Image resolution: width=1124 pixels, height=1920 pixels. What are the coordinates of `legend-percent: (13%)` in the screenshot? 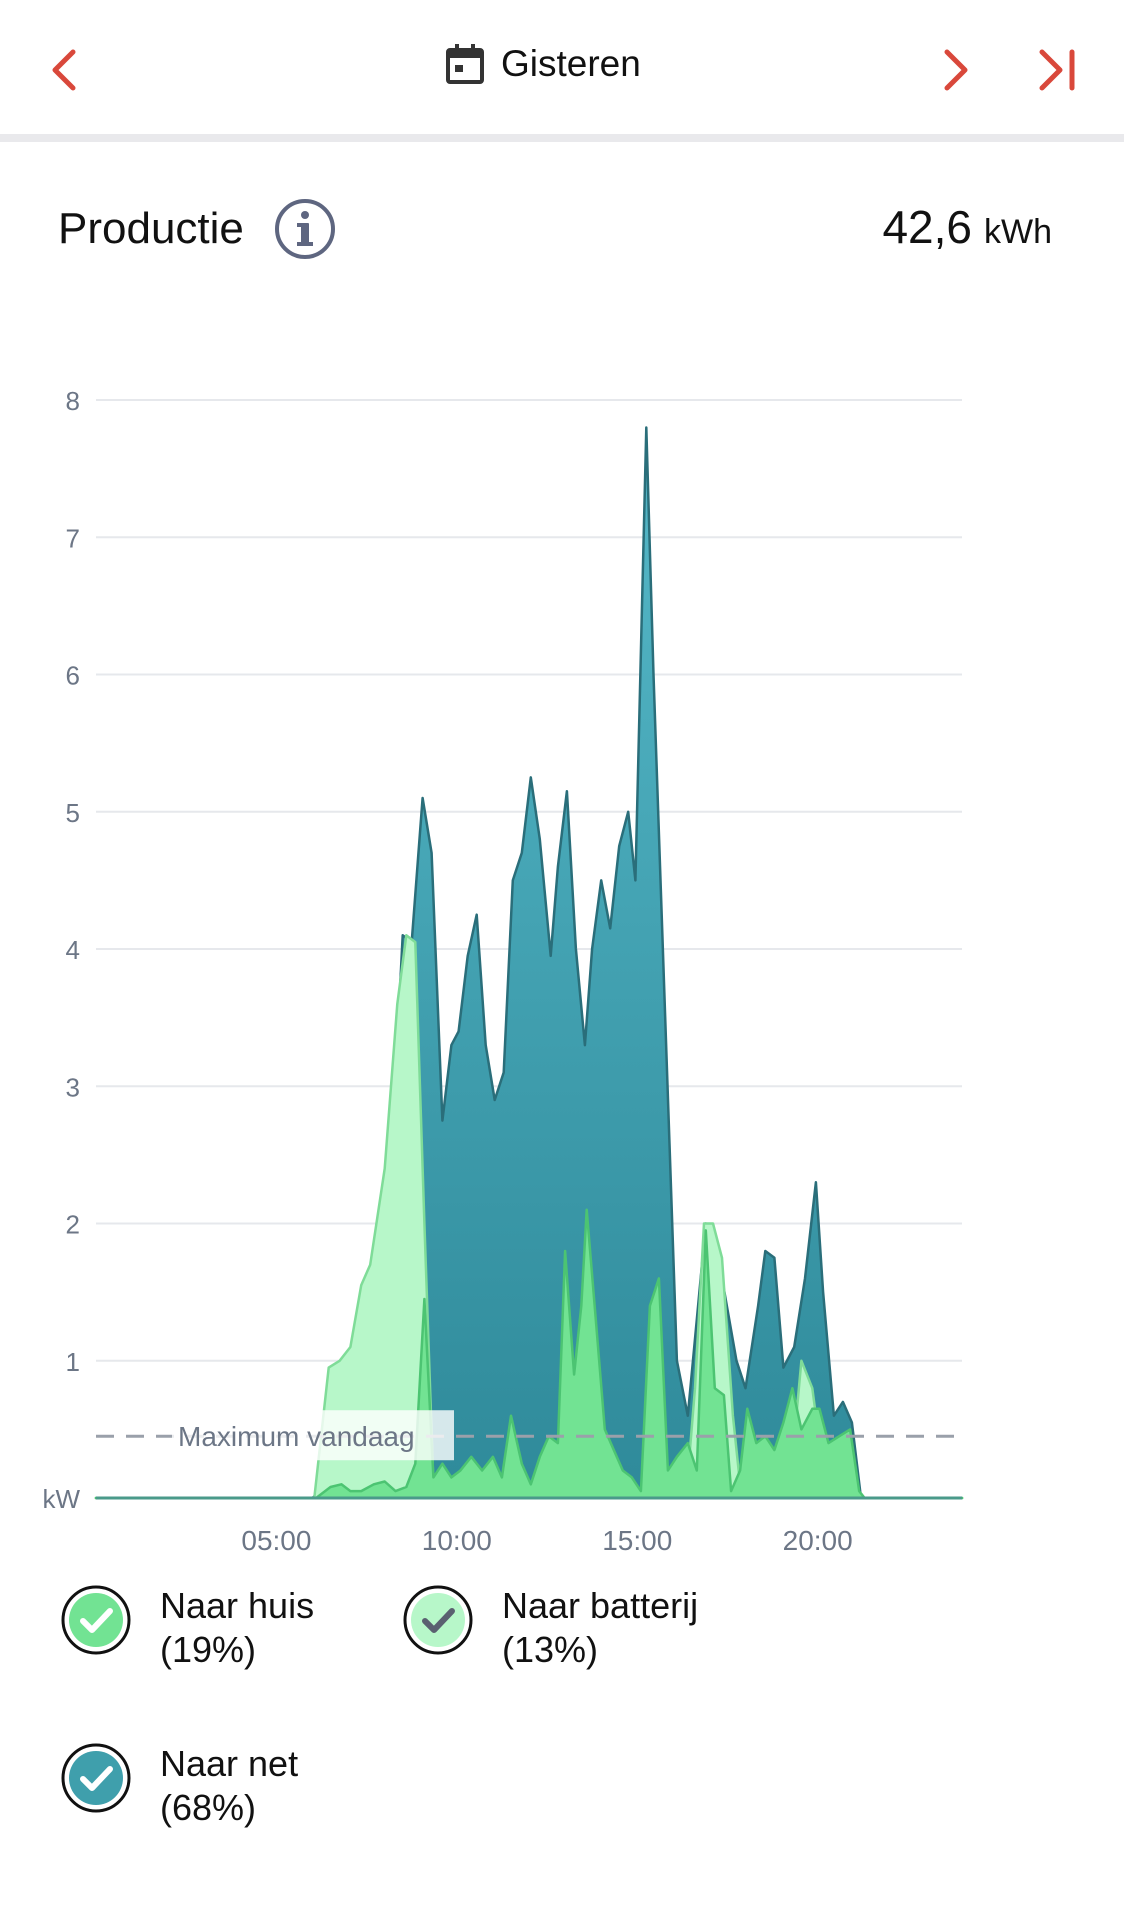 It's located at (550, 1649).